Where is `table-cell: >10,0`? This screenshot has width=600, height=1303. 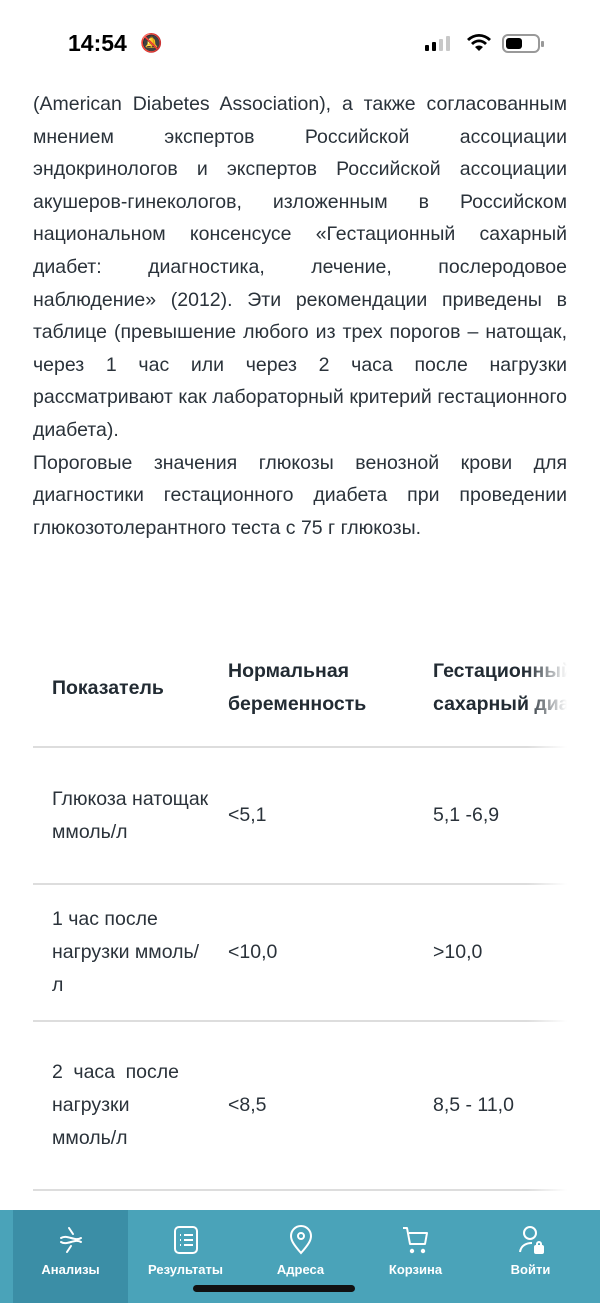 table-cell: >10,0 is located at coordinates (490, 953).